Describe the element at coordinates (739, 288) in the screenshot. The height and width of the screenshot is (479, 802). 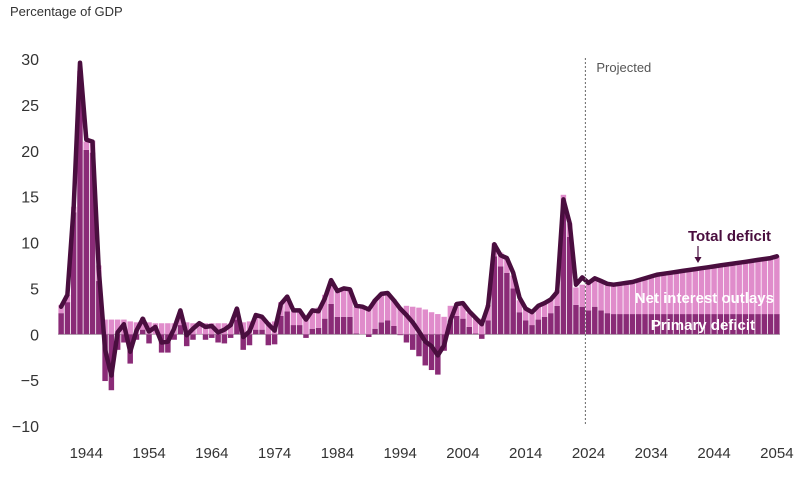
I see `net-interest-bar-2048` at that location.